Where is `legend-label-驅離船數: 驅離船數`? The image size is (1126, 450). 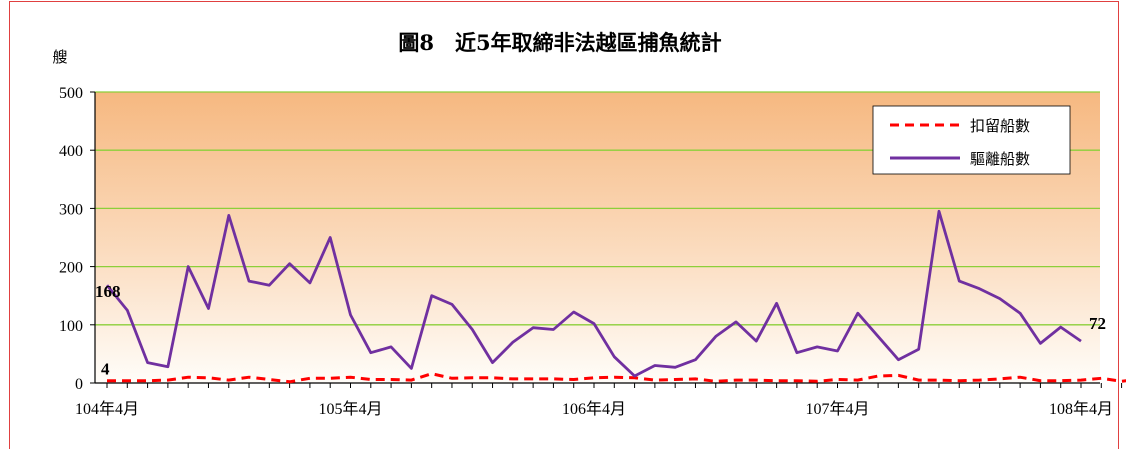 legend-label-驅離船數: 驅離船數 is located at coordinates (1000, 159).